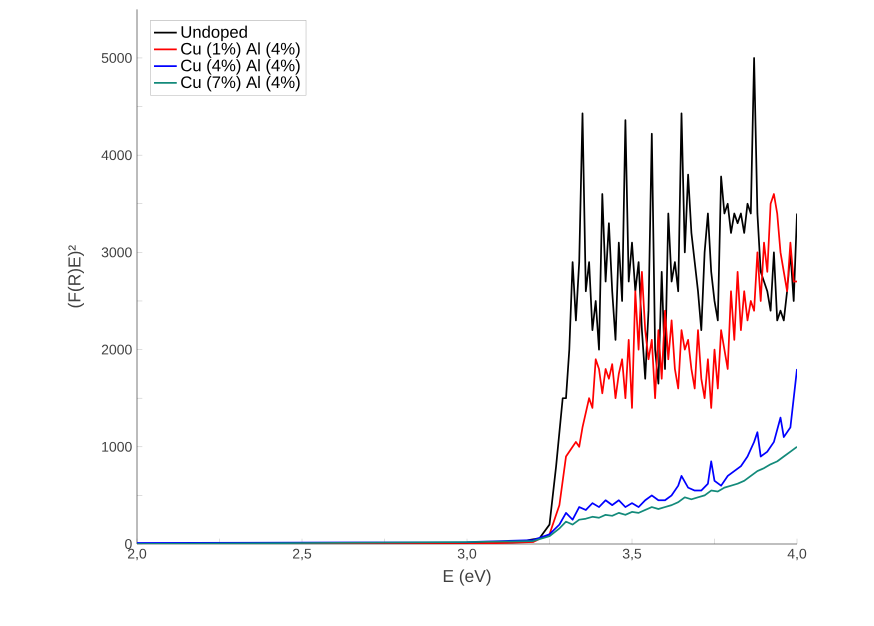  Describe the element at coordinates (117, 252) in the screenshot. I see `y-tick-label: 3000` at that location.